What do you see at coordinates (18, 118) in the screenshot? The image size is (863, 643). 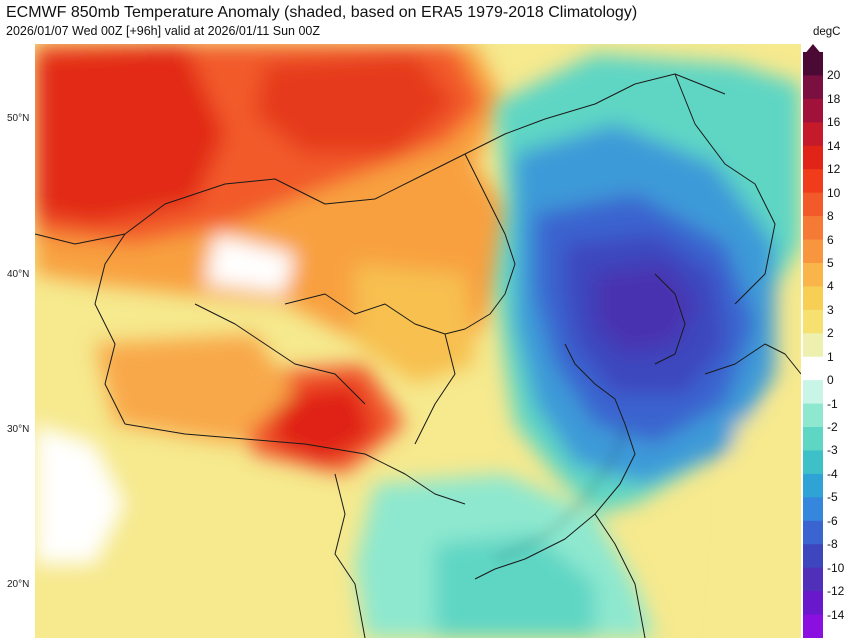 I see `lat-label-50: 50°N` at bounding box center [18, 118].